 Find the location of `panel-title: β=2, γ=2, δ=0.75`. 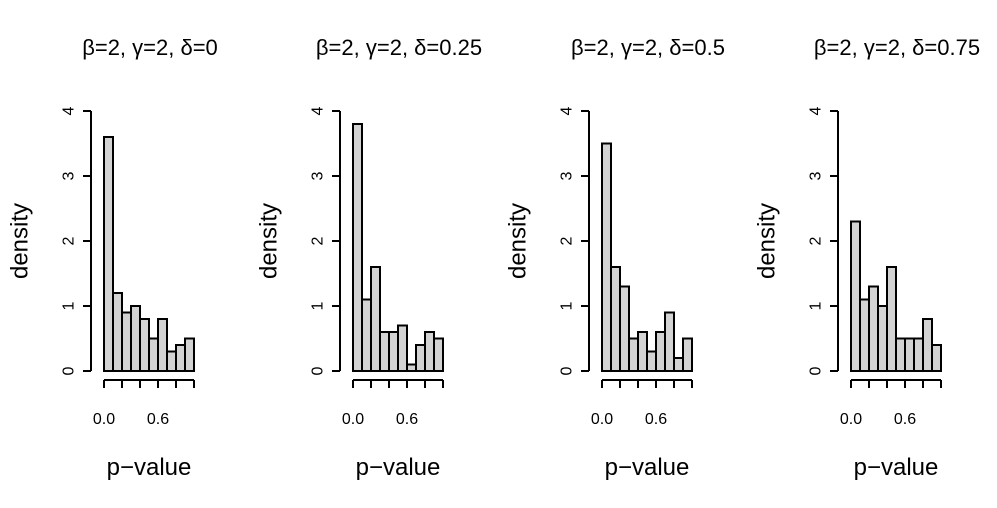

panel-title: β=2, γ=2, δ=0.75 is located at coordinates (897, 47).